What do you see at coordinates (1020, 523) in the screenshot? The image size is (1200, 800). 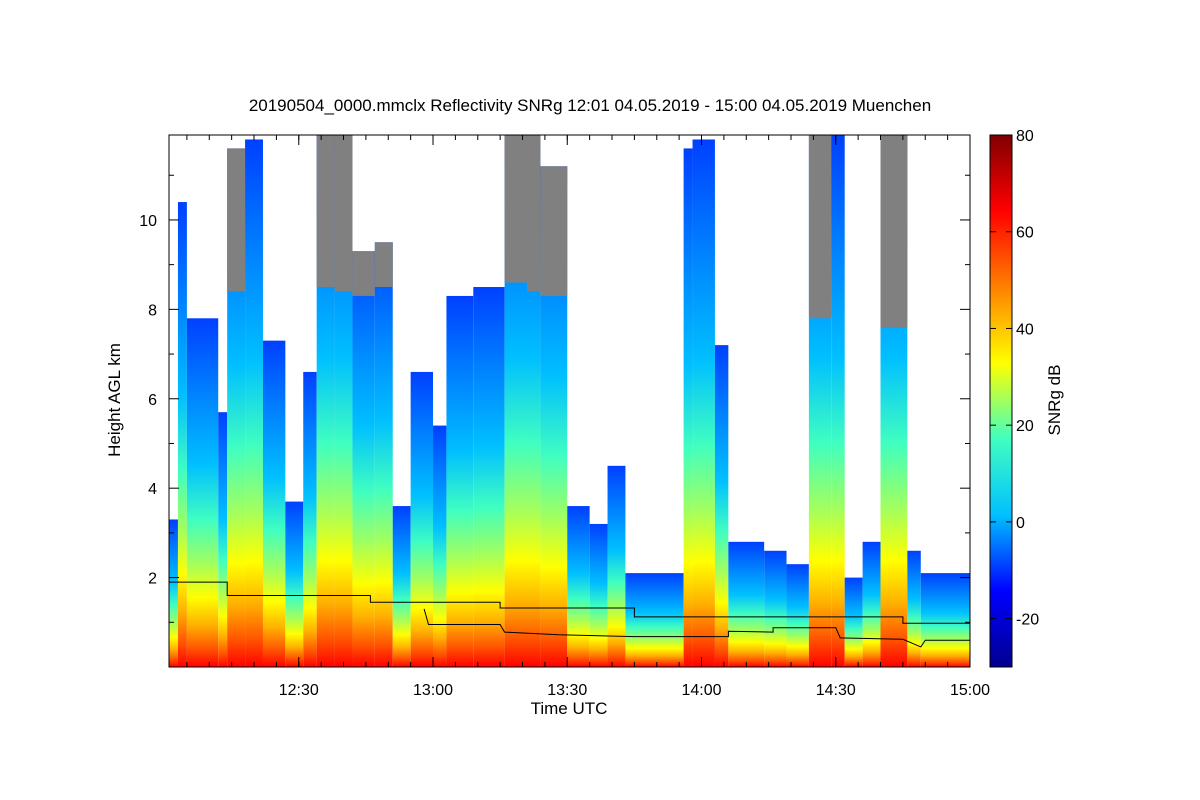 I see `colorbar-tick-label: 0` at bounding box center [1020, 523].